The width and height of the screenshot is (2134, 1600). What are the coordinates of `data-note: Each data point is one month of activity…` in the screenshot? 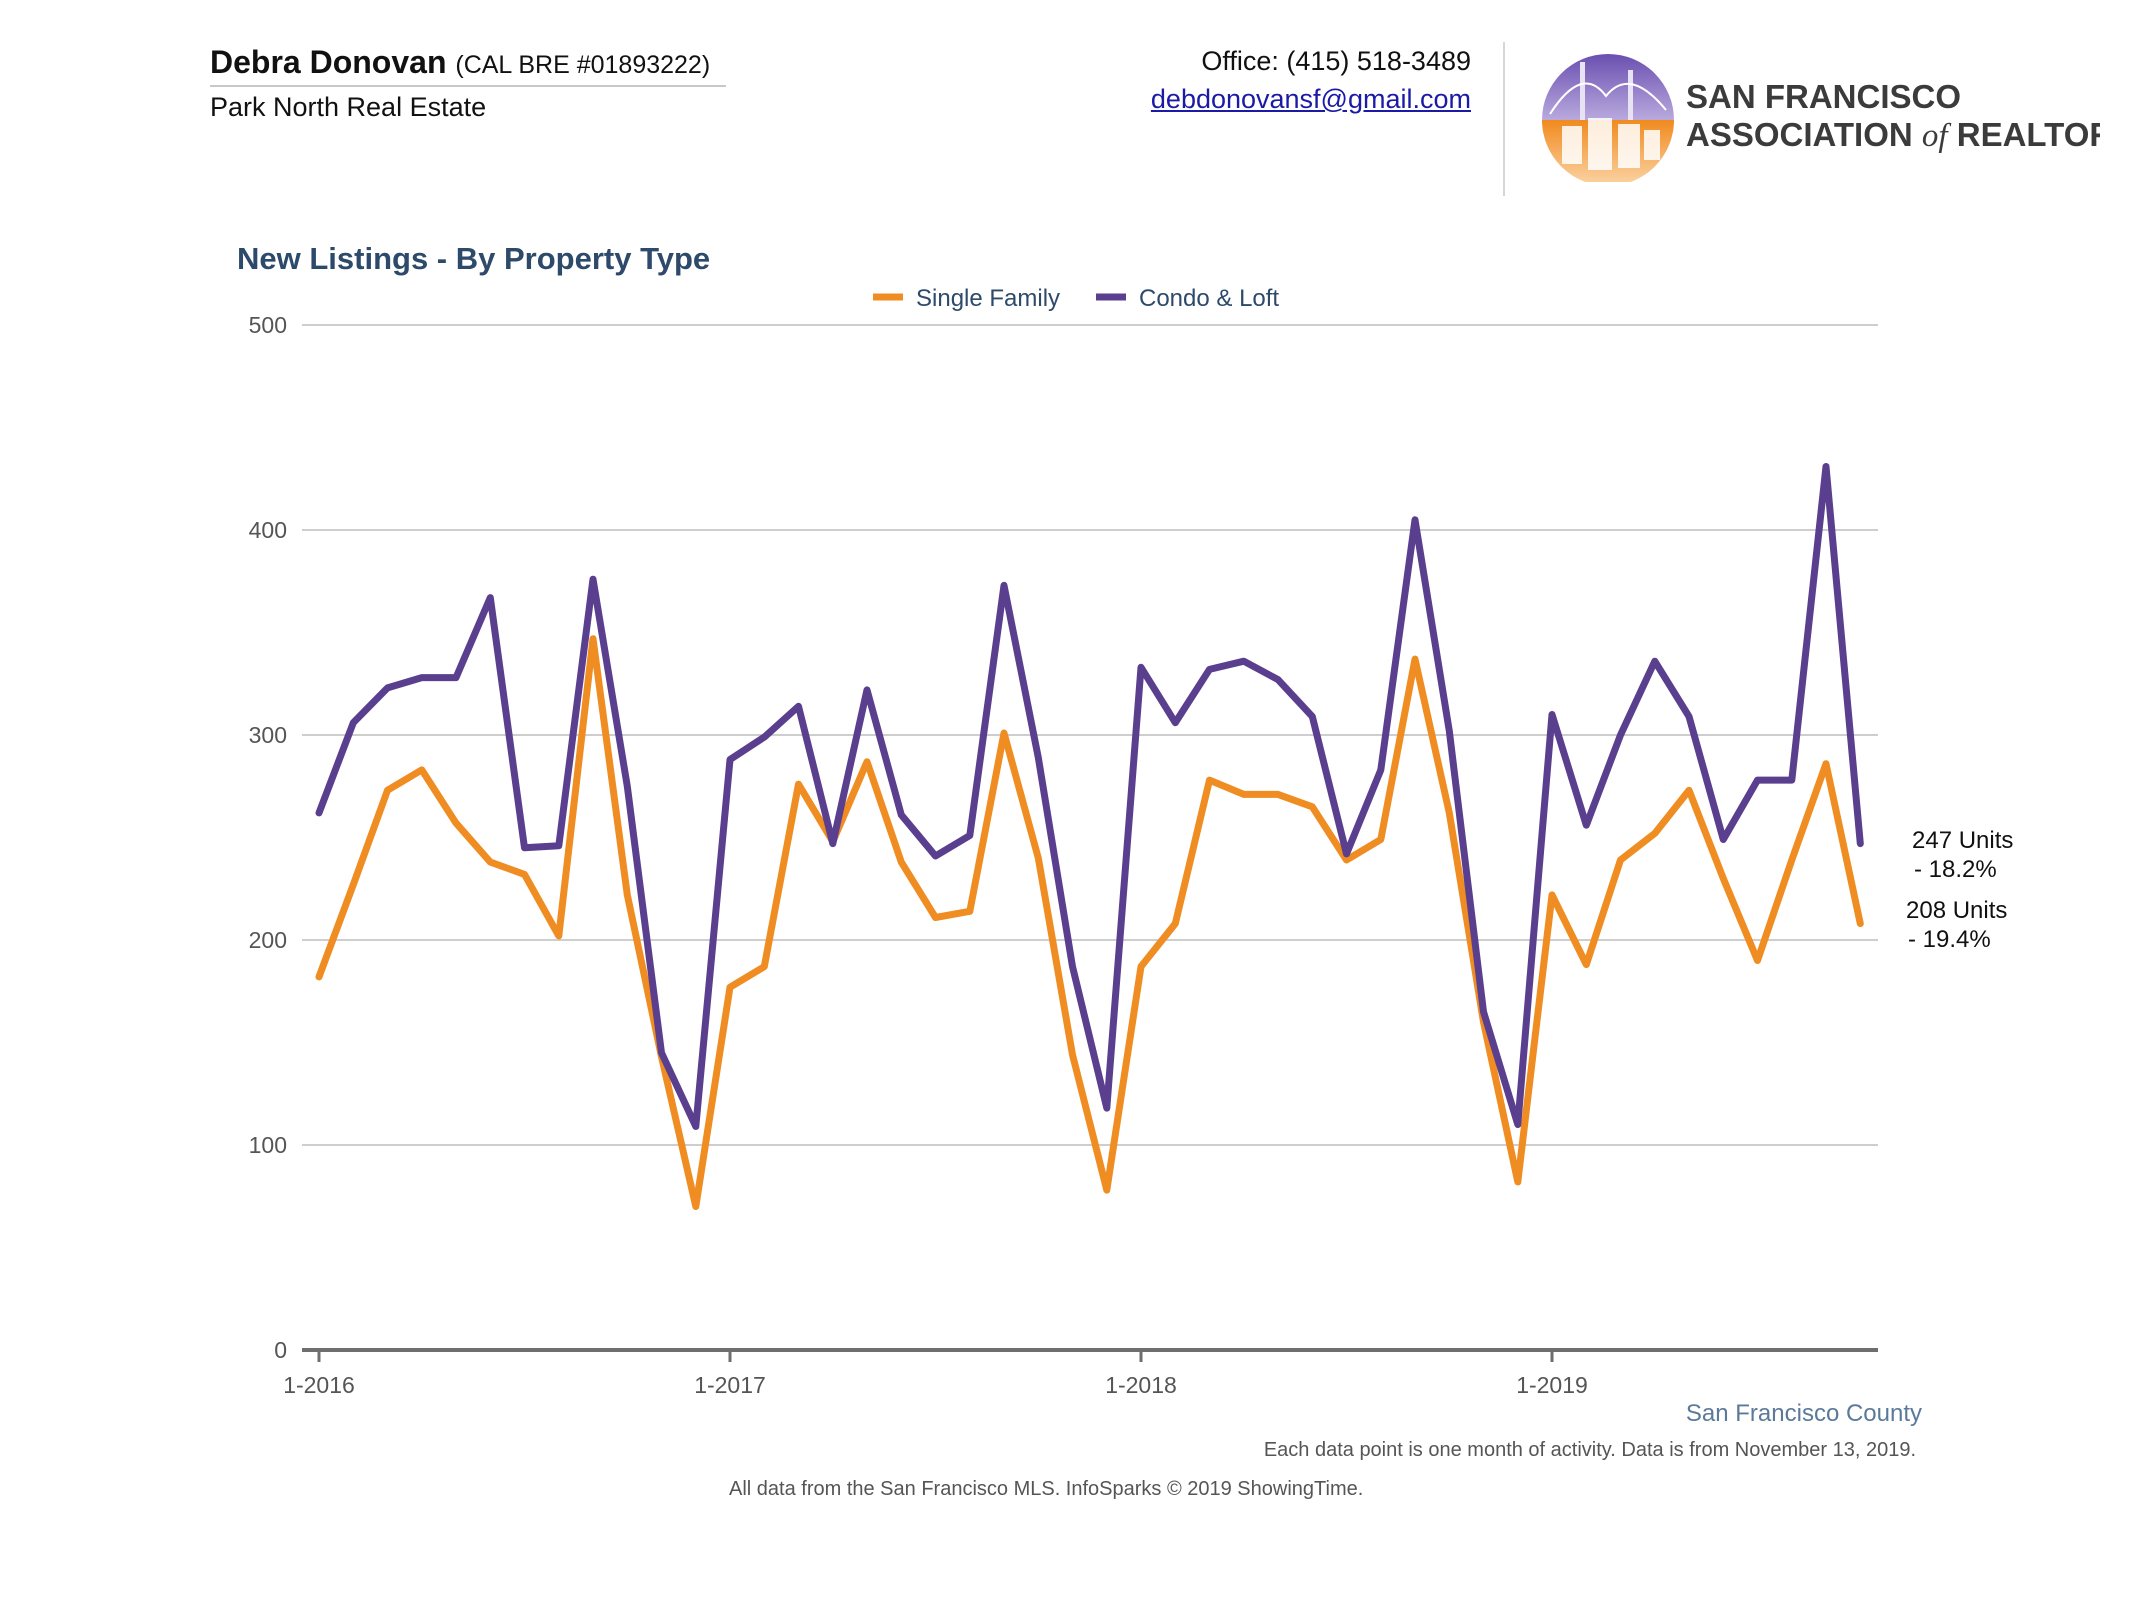 It's located at (1590, 1450).